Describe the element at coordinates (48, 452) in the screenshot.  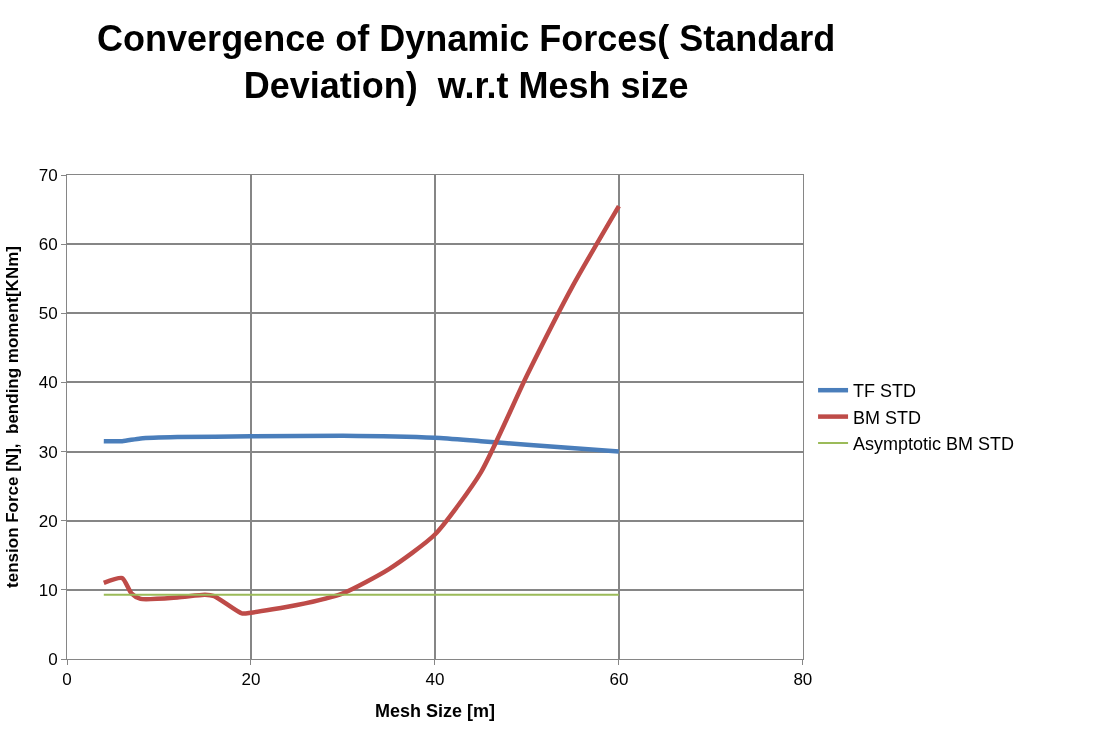
I see `y-tick-label: 30` at that location.